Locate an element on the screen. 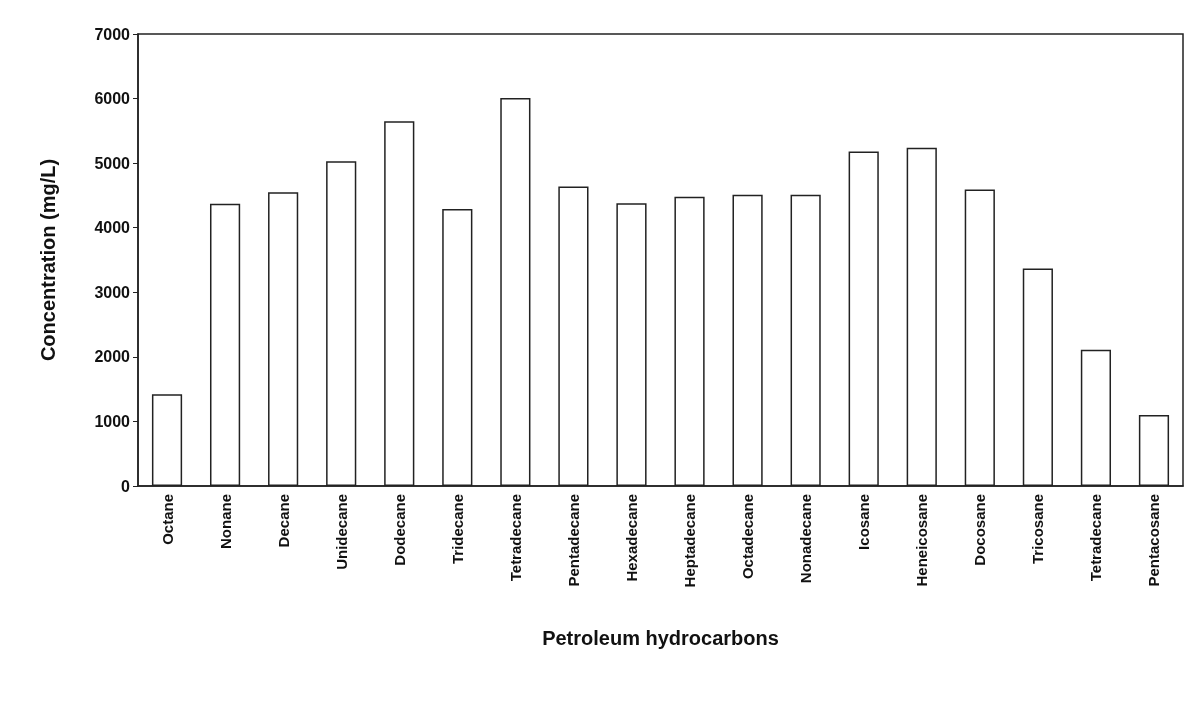 The image size is (1203, 718). x-tick-label: Pentadecane is located at coordinates (573, 540).